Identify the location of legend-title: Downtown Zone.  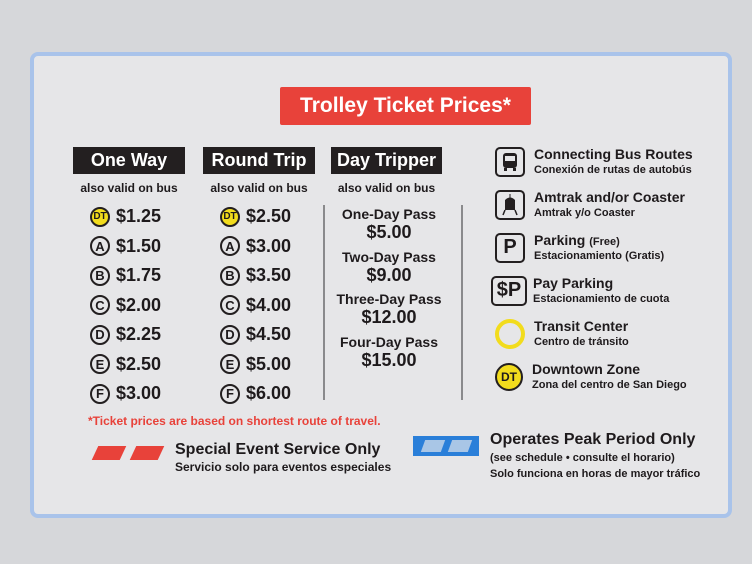
(586, 369).